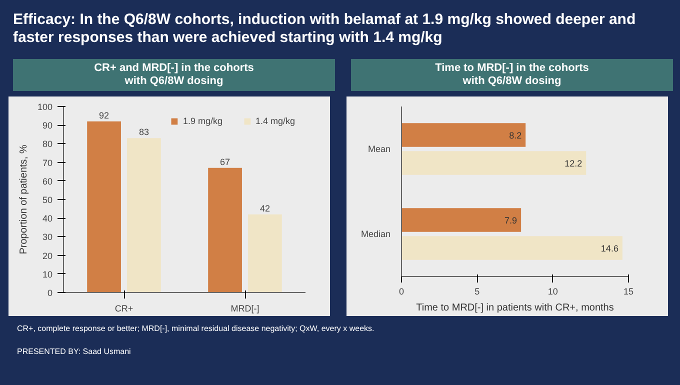 The width and height of the screenshot is (680, 385). What do you see at coordinates (225, 161) in the screenshot?
I see `data-label: 67` at bounding box center [225, 161].